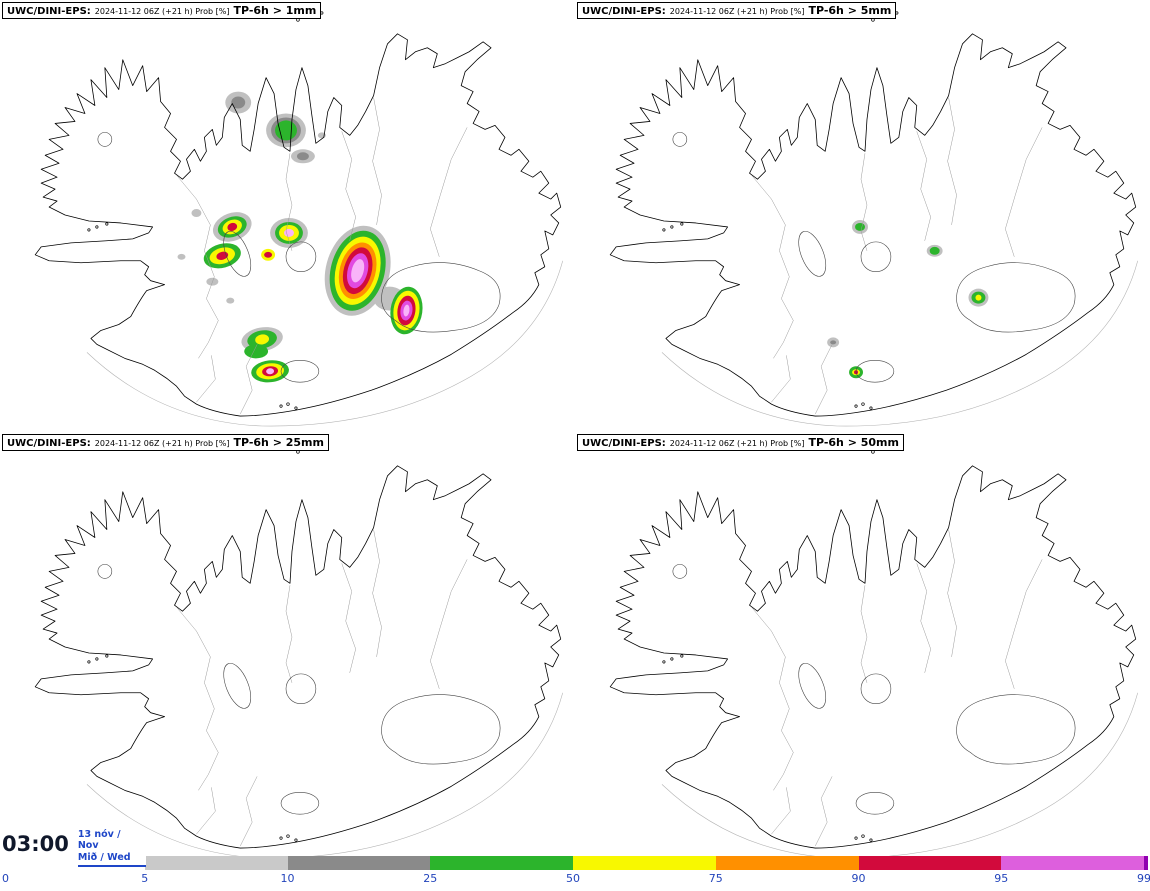 Image resolution: width=1150 pixels, height=891 pixels. I want to click on valid-time: 03:00, so click(35, 844).